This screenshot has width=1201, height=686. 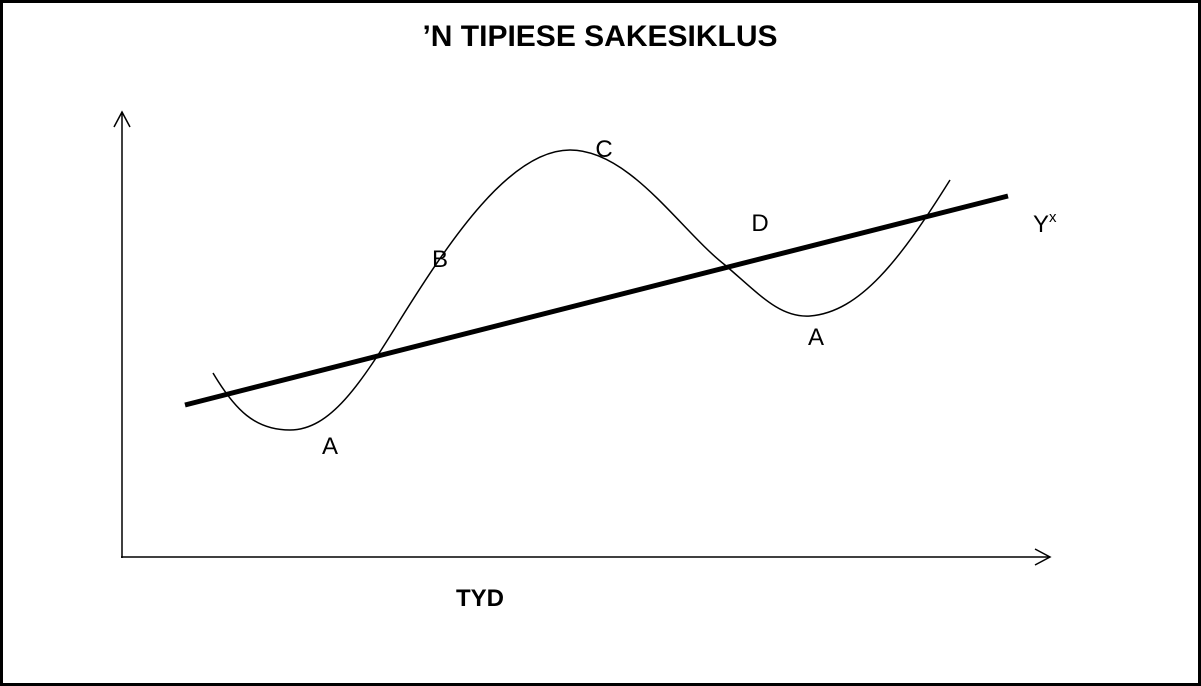 What do you see at coordinates (480, 598) in the screenshot?
I see `x-axis-label: TYD` at bounding box center [480, 598].